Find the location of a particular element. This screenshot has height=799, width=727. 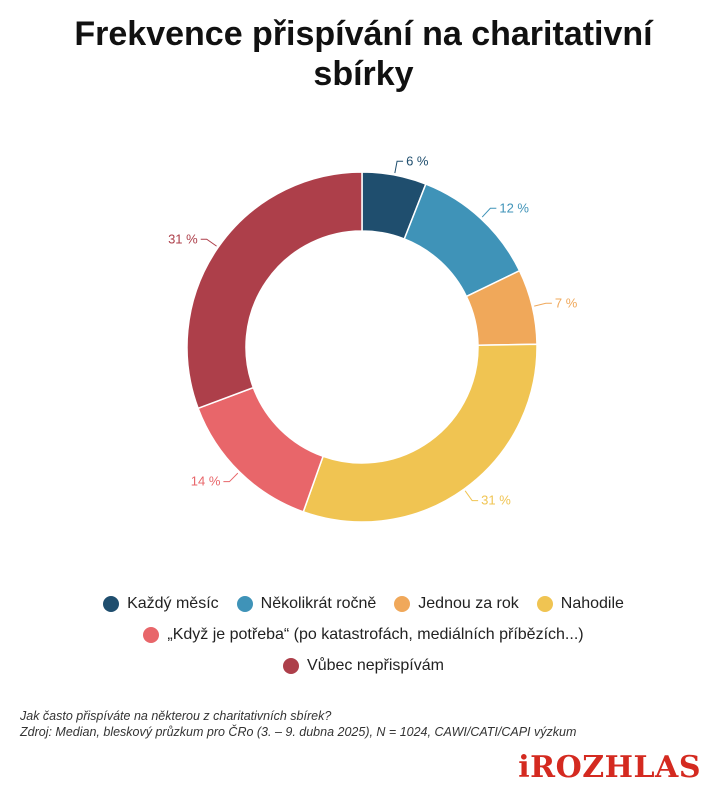

slice-kdyz-je-potreba is located at coordinates (261, 449).